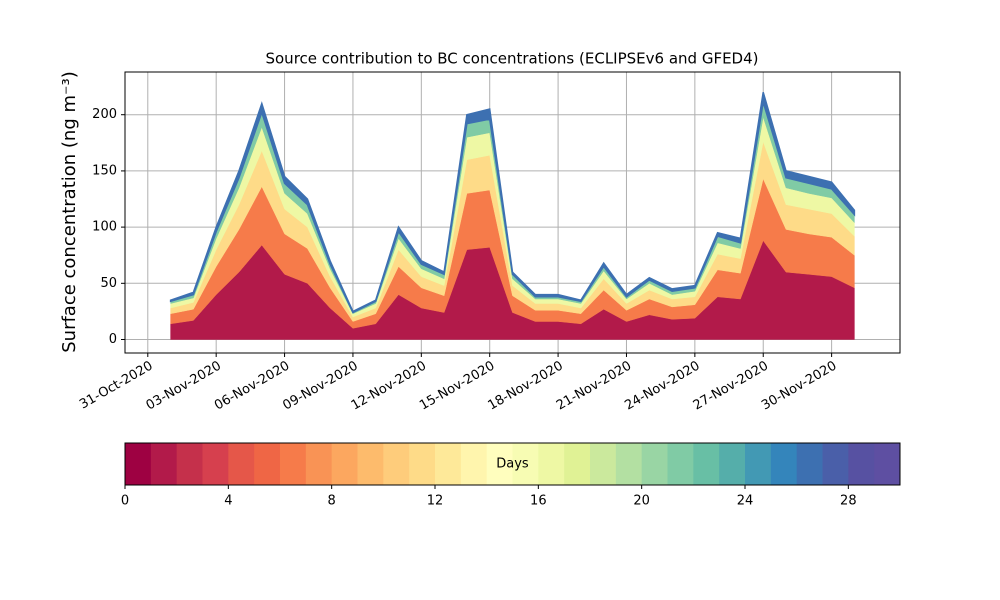 The height and width of the screenshot is (600, 1000). Describe the element at coordinates (104, 227) in the screenshot. I see `y-tick-label: 100` at that location.